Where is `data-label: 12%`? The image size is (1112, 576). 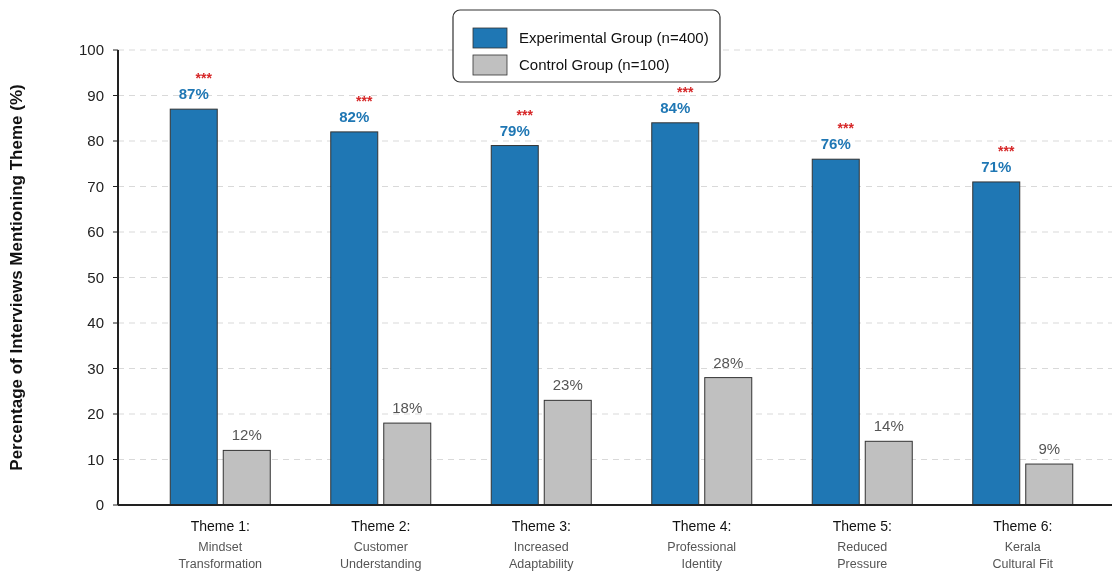 data-label: 12% is located at coordinates (246, 435).